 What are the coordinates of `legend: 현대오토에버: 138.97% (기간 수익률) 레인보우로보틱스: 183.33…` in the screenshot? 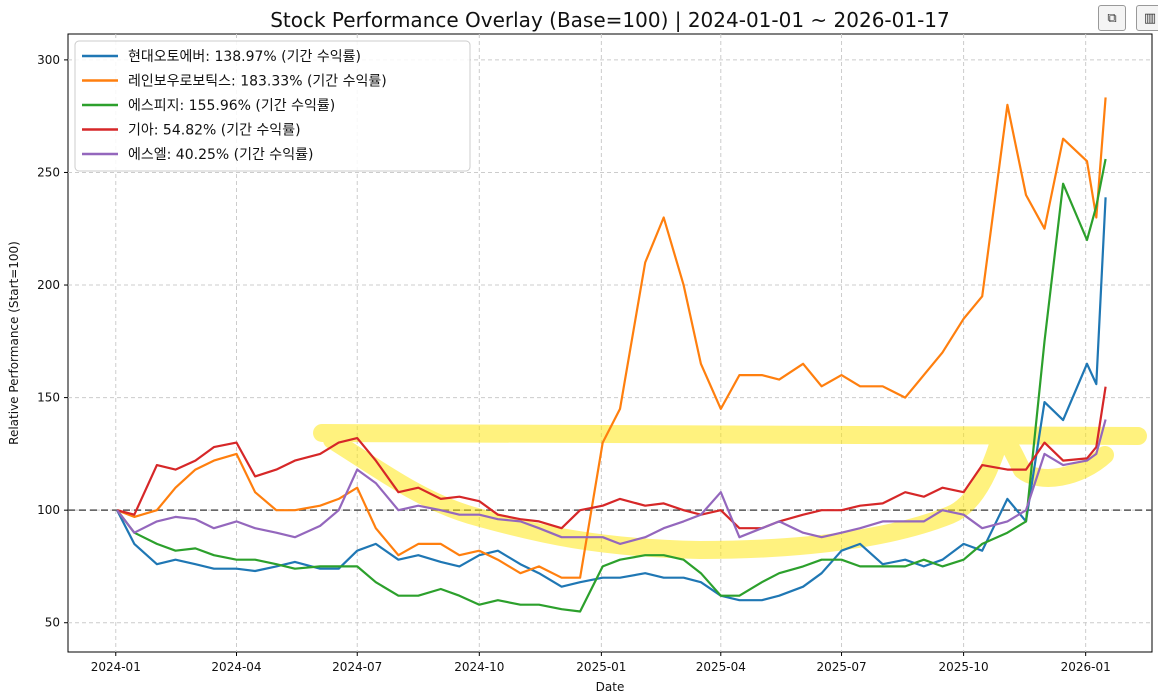 It's located at (272, 106).